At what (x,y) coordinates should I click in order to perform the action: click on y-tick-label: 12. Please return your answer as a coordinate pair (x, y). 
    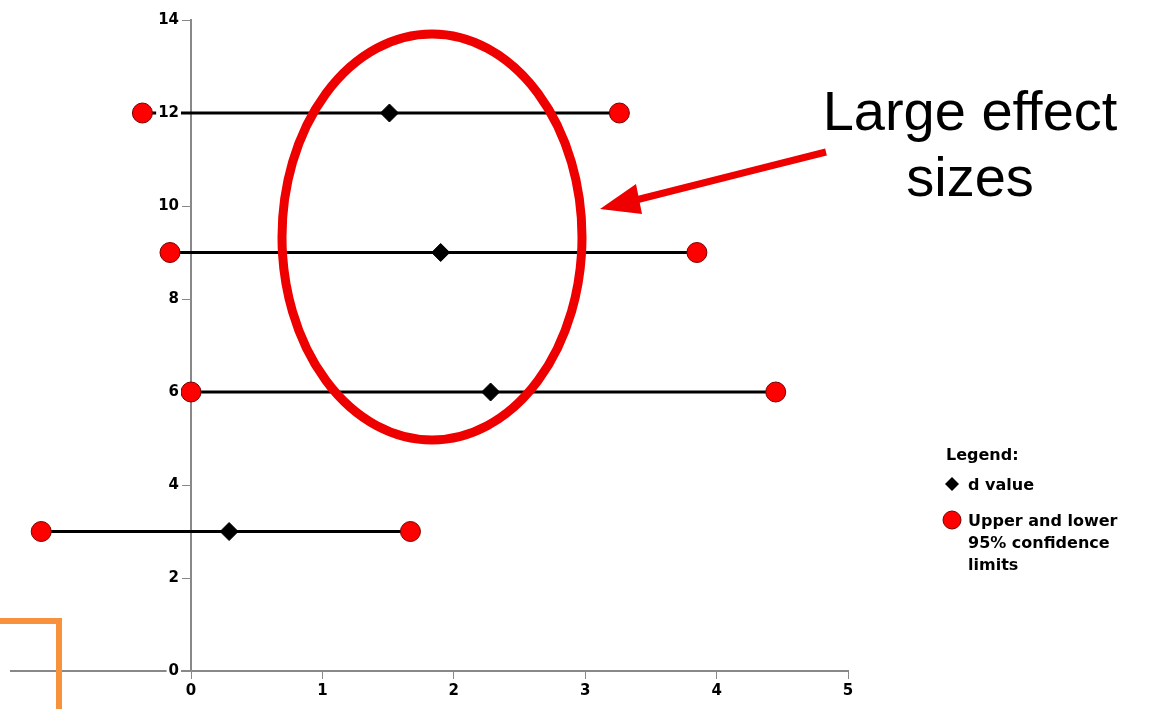
    Looking at the image, I should click on (169, 111).